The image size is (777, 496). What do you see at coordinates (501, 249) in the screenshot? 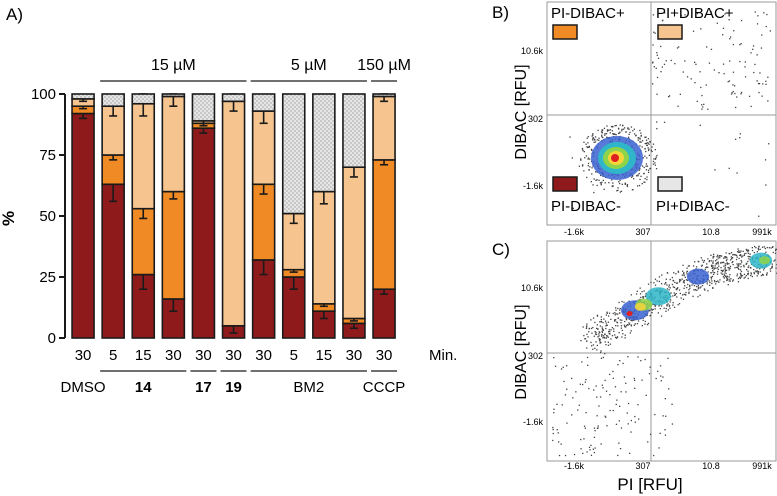
I see `panel-c-label: C)` at bounding box center [501, 249].